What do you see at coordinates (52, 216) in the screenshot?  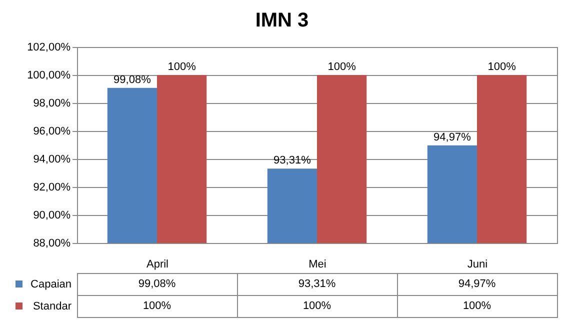 I see `y-tick-label: 90,00%` at bounding box center [52, 216].